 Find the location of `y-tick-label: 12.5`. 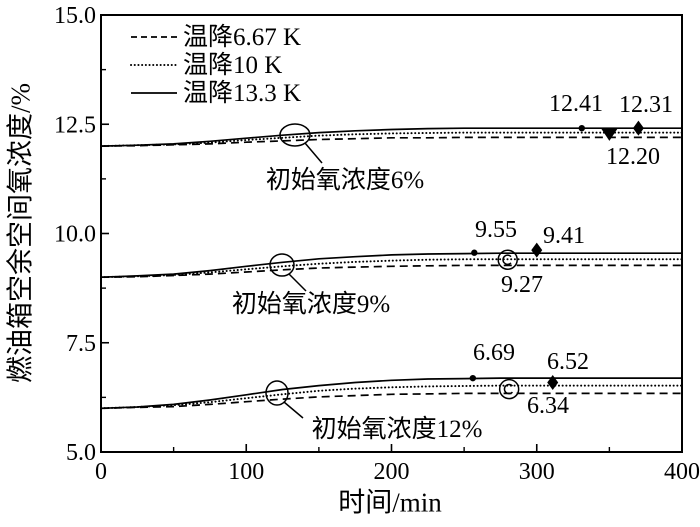

y-tick-label: 12.5 is located at coordinates (75, 125).